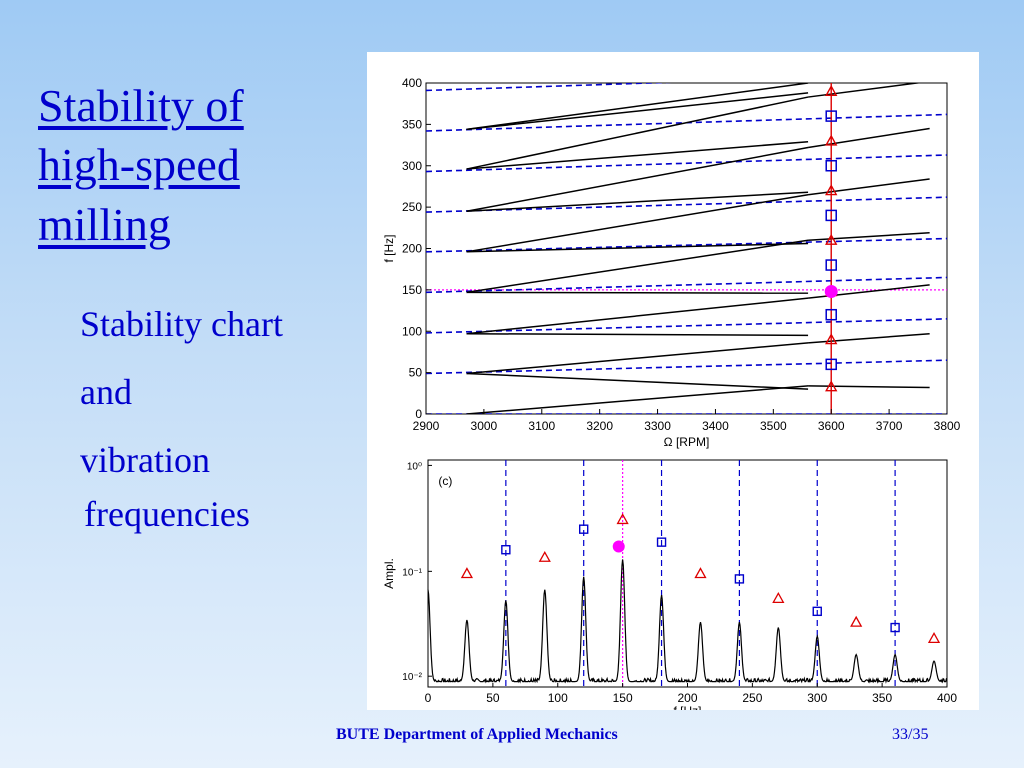 This screenshot has height=768, width=1024. What do you see at coordinates (618, 546) in the screenshot?
I see `highlight-circle-marker` at bounding box center [618, 546].